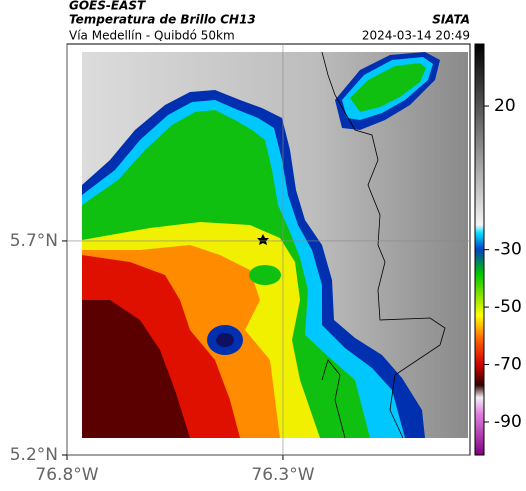  What do you see at coordinates (282, 475) in the screenshot?
I see `x-tick-label: 76.3°W` at bounding box center [282, 475].